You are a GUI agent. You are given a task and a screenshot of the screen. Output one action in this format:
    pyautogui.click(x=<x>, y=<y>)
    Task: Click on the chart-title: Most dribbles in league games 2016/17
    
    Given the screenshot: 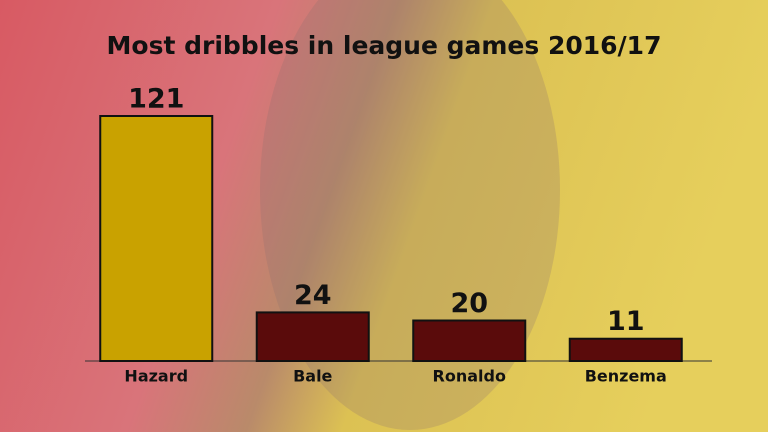 What is the action you would take?
    pyautogui.click(x=384, y=45)
    